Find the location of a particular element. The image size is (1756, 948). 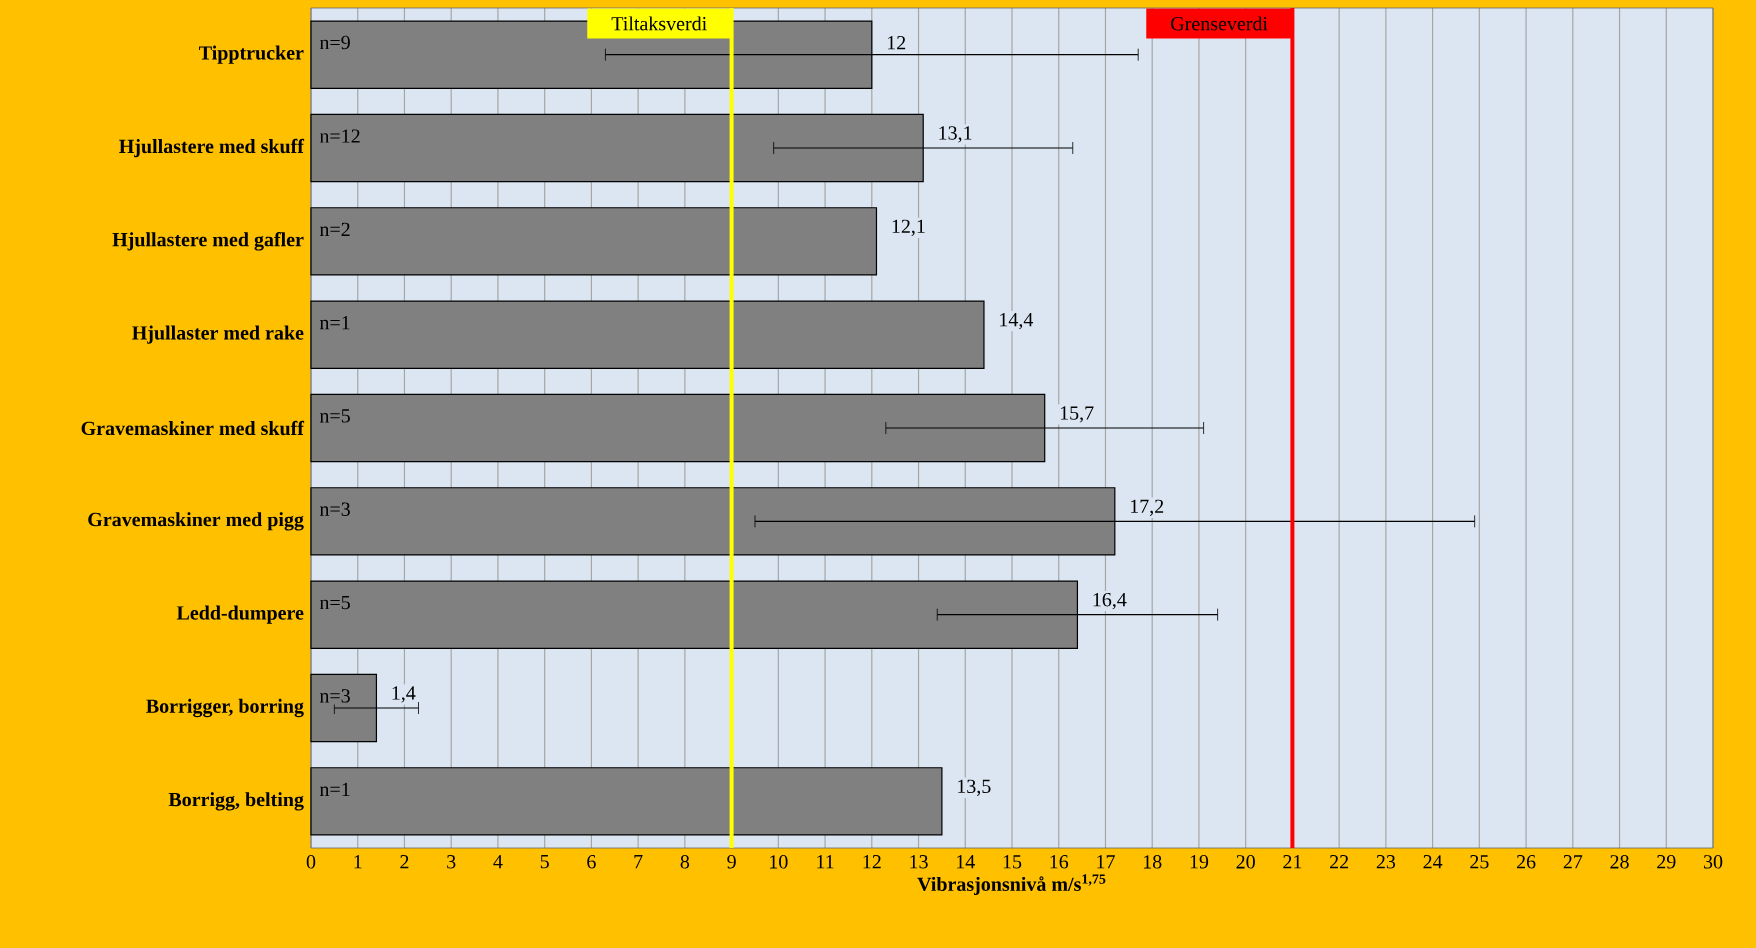

y-tick-label: Tipptrucker is located at coordinates (251, 54).